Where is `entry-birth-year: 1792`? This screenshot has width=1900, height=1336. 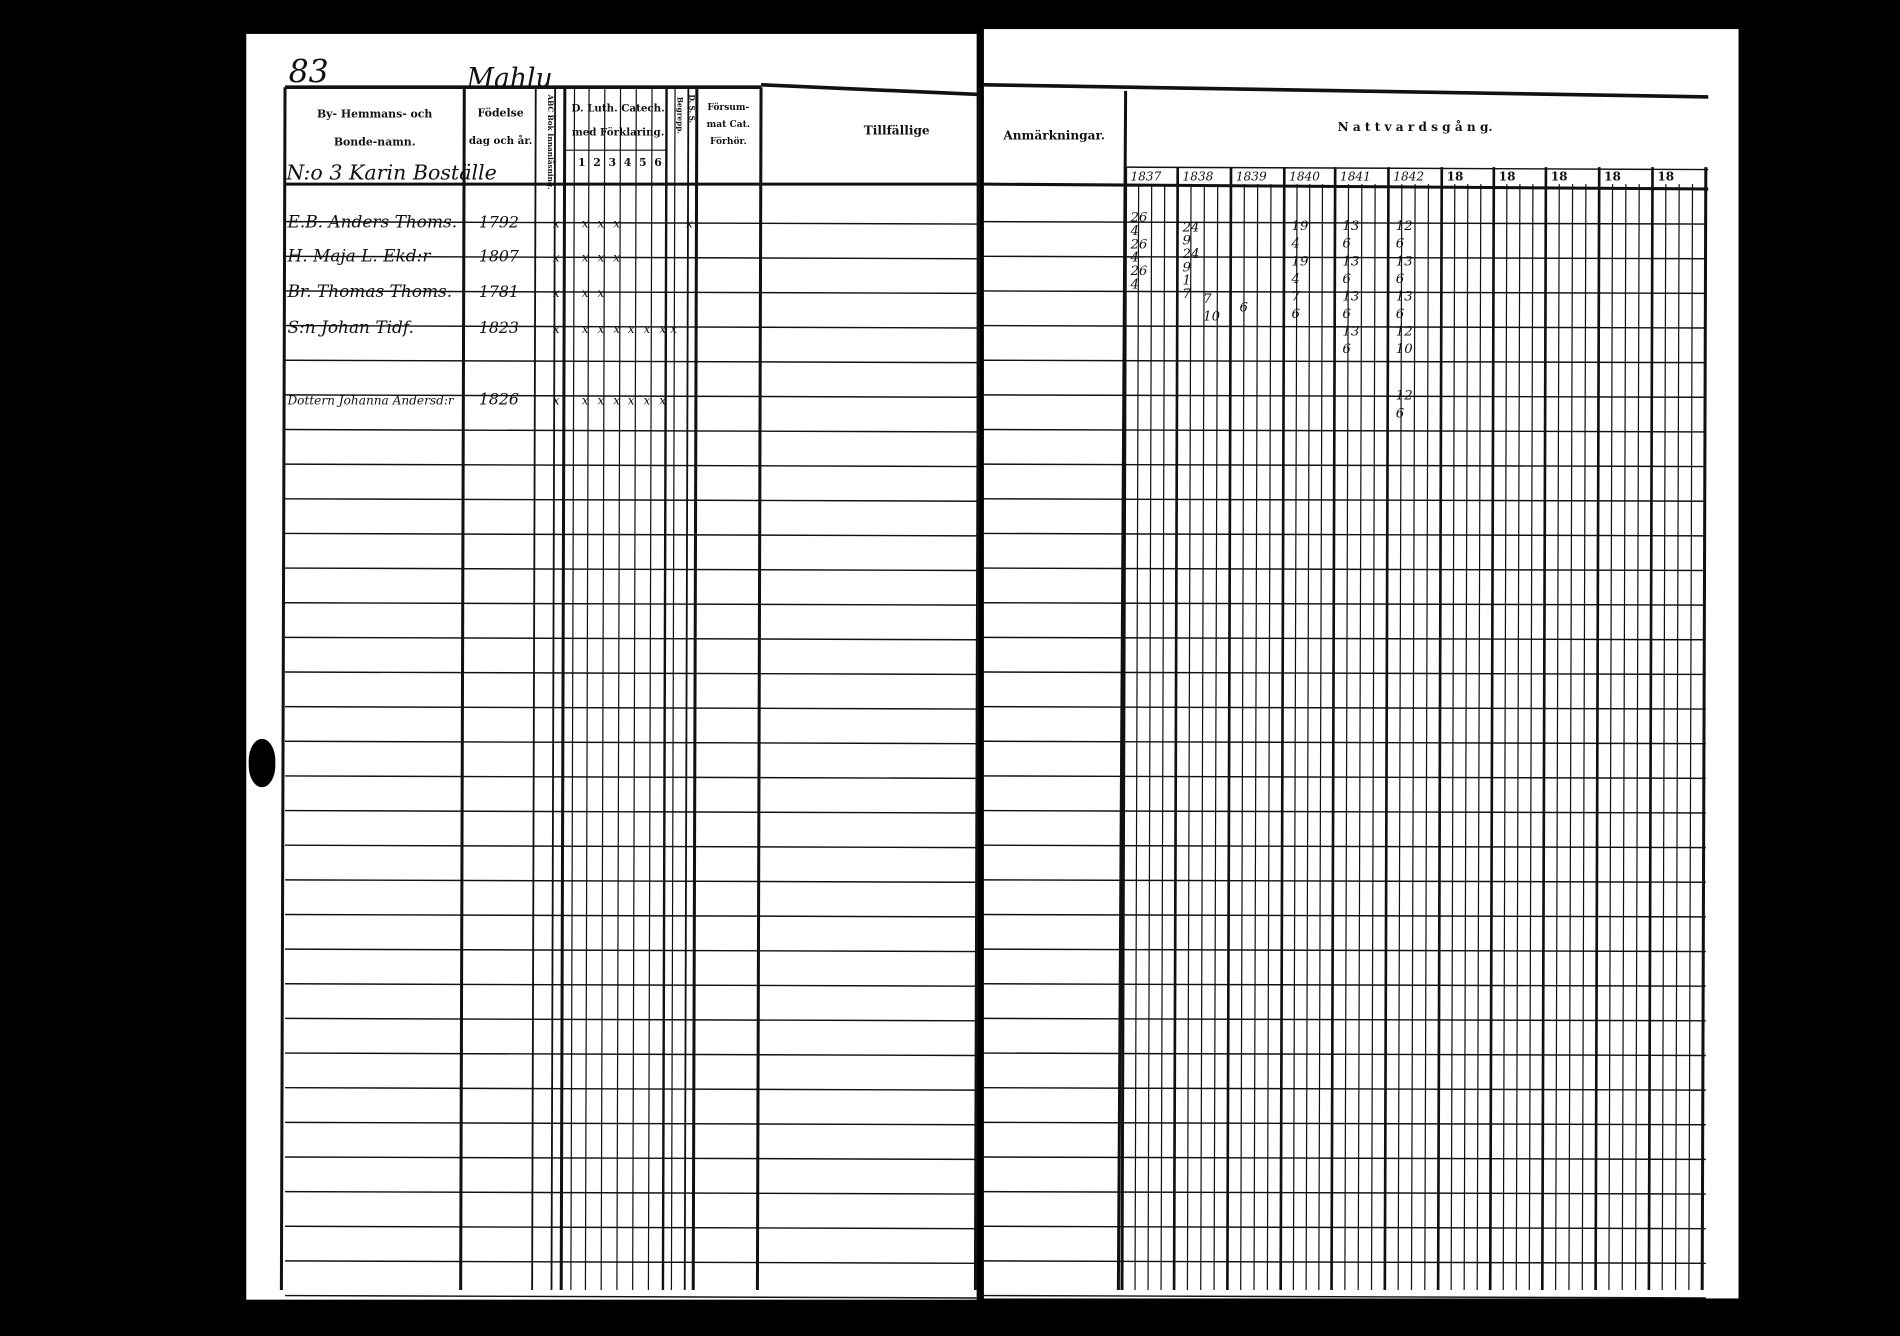
entry-birth-year: 1792 is located at coordinates (499, 222).